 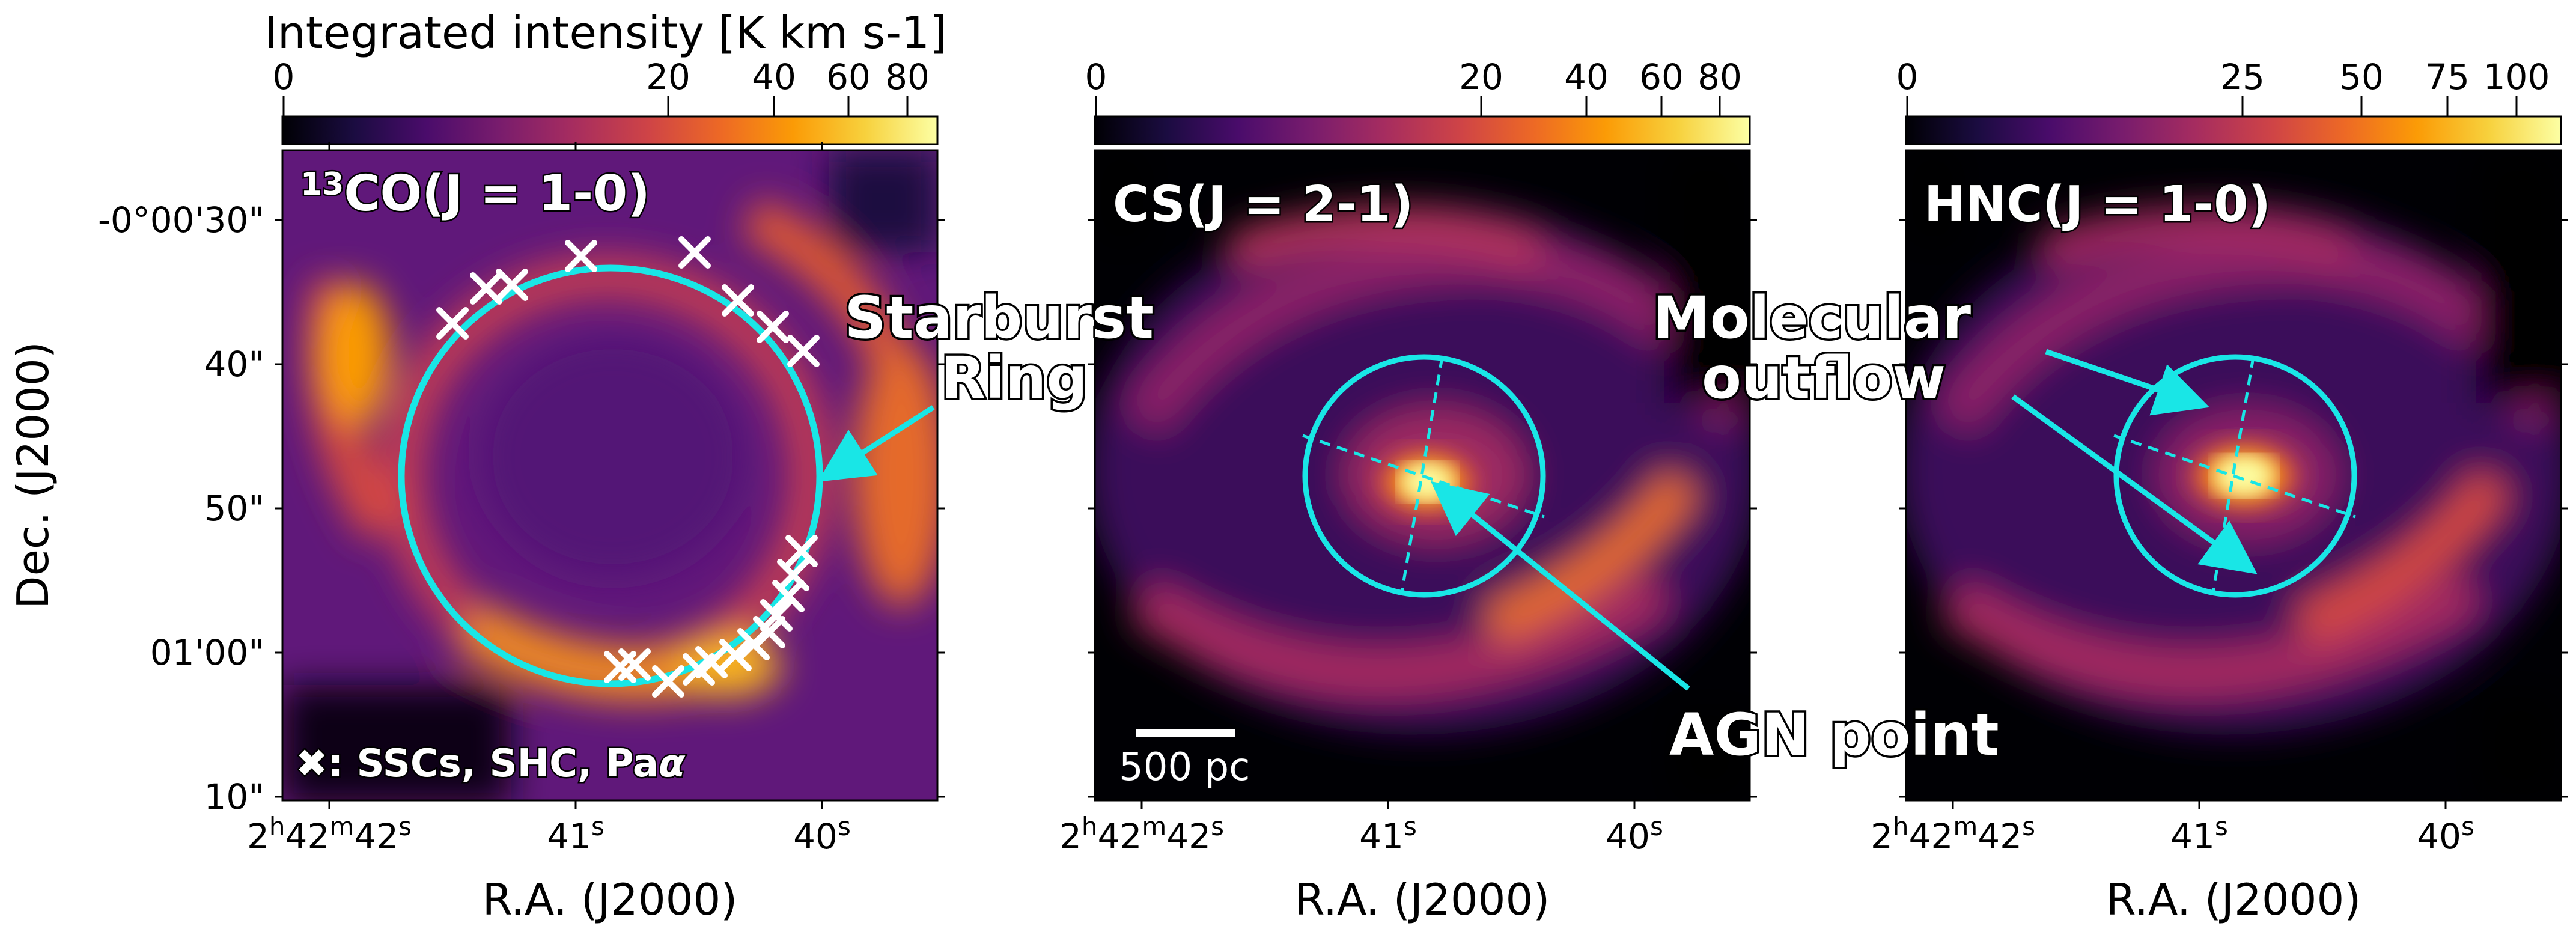 What do you see at coordinates (668, 76) in the screenshot?
I see `cbar1-tick-20: 20` at bounding box center [668, 76].